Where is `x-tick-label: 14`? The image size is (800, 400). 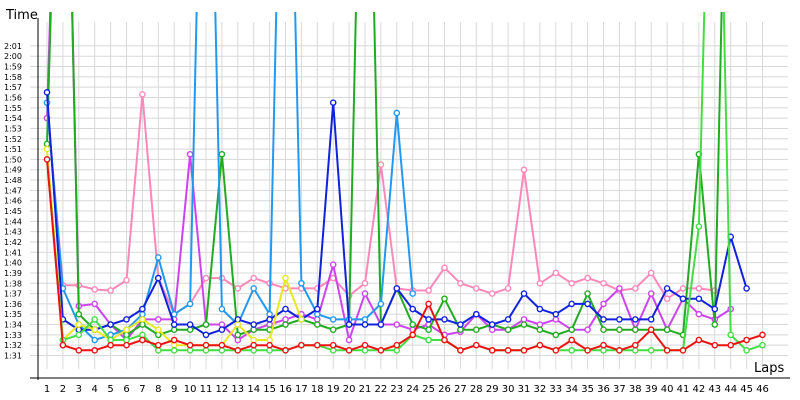
x-tick-label: 14 is located at coordinates (253, 389).